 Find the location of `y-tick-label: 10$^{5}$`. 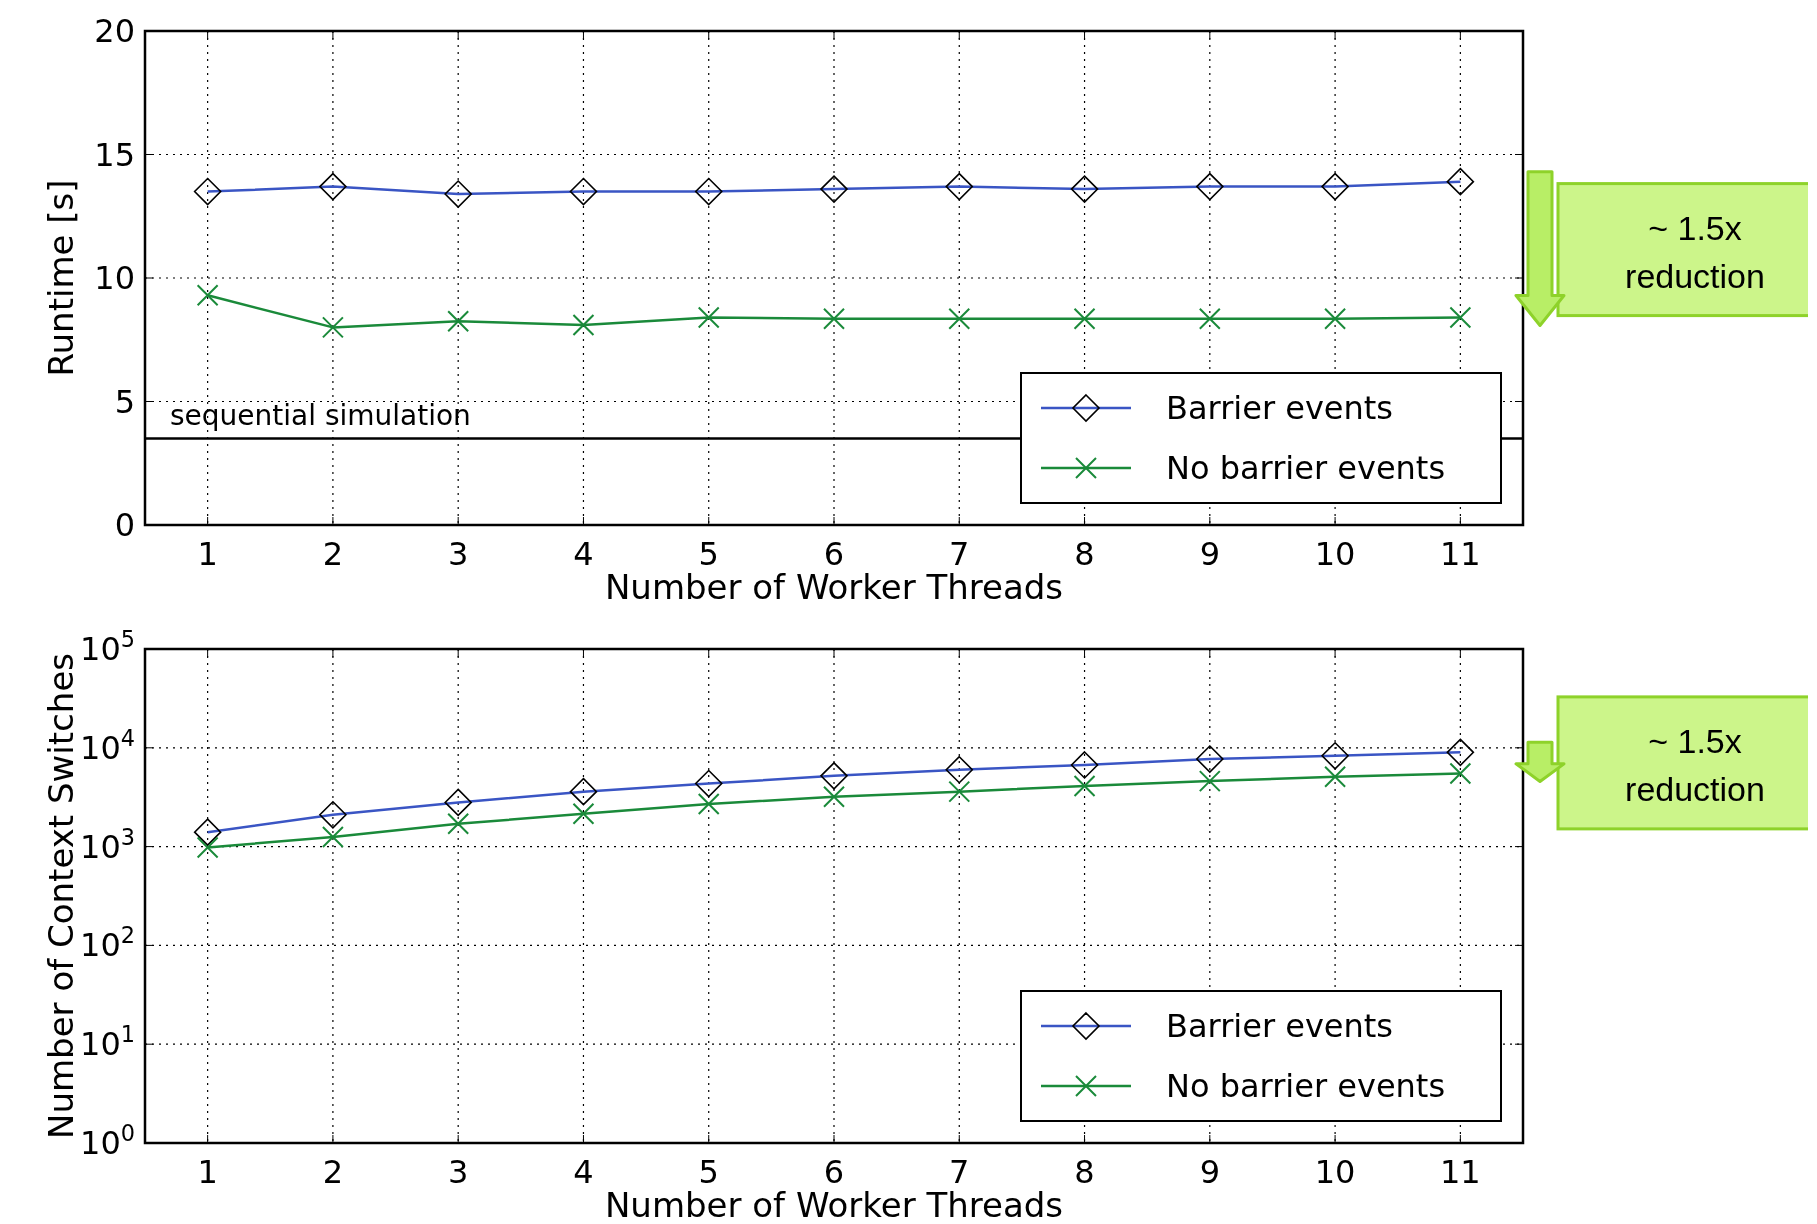

y-tick-label: 10$^{5}$ is located at coordinates (107, 647).